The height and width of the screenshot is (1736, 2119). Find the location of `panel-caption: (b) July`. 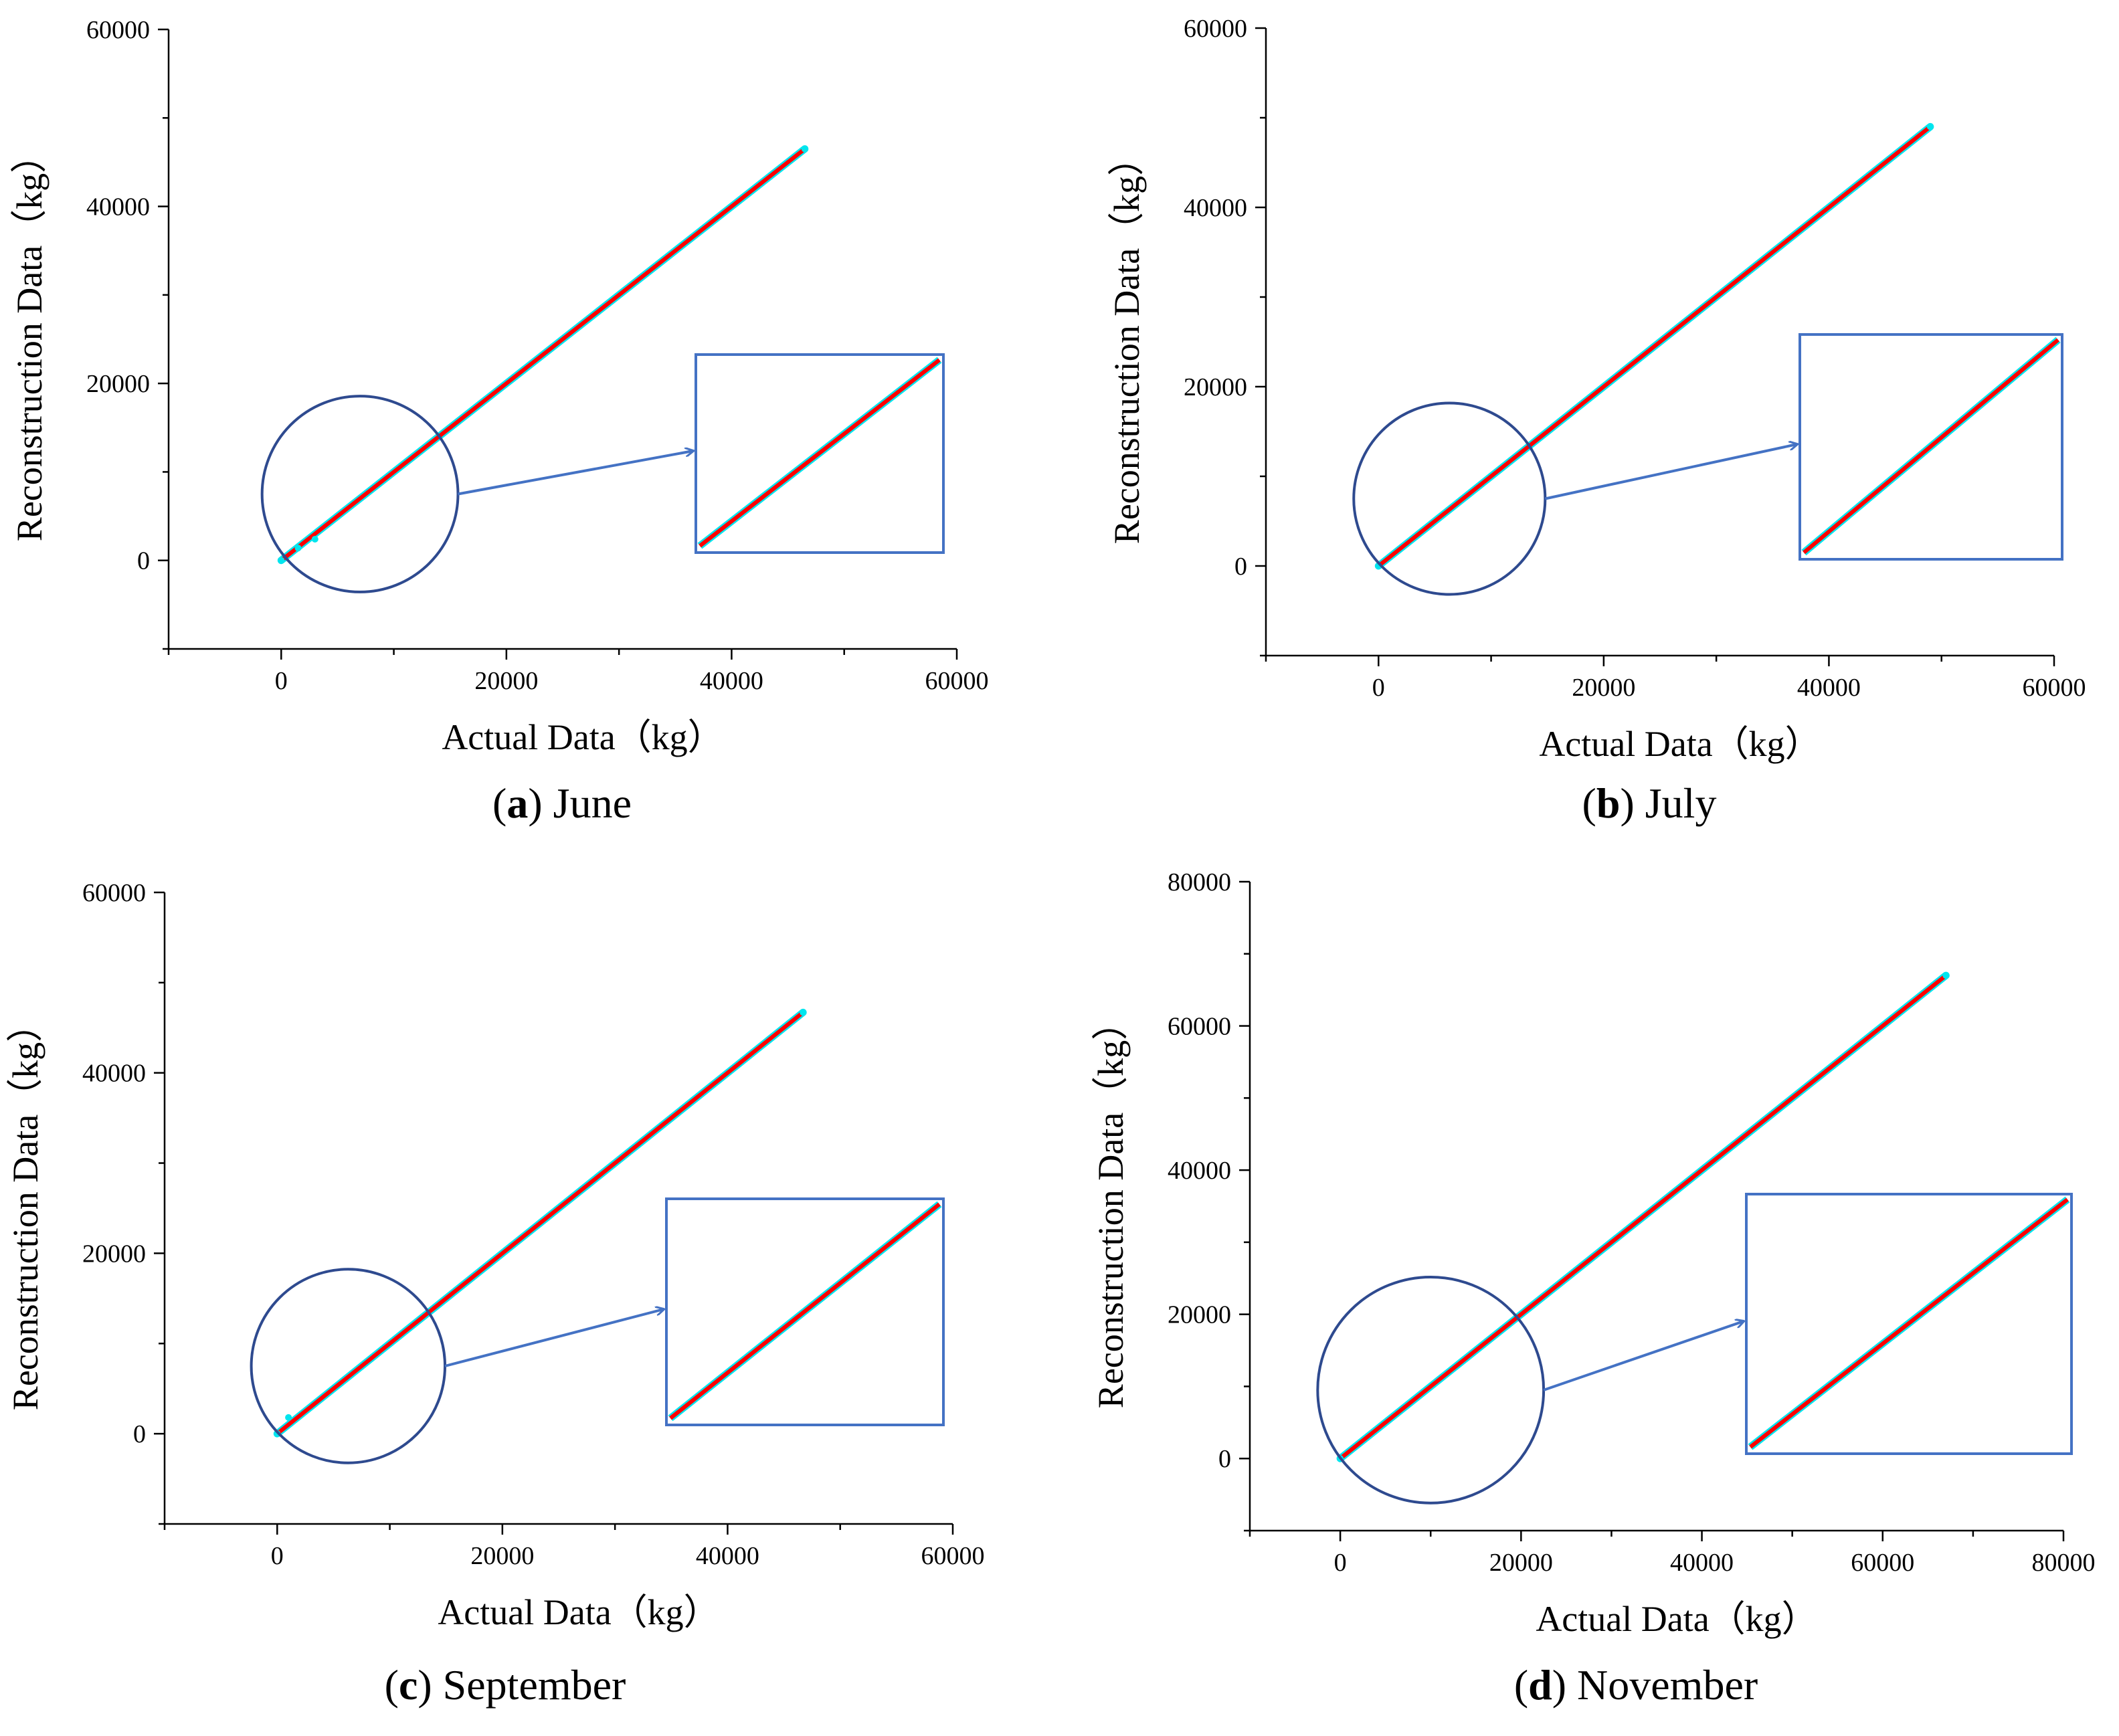

panel-caption: (b) July is located at coordinates (1649, 803).